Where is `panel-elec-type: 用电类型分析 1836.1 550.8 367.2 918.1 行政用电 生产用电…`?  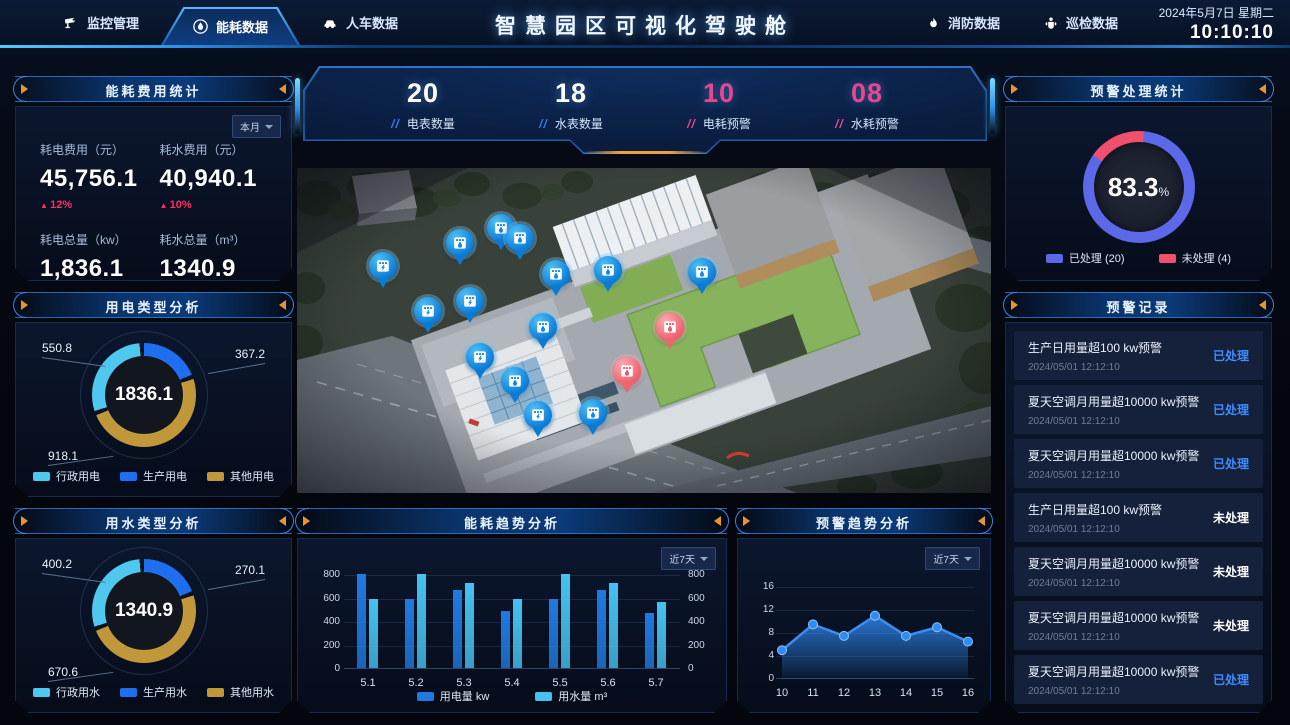
panel-elec-type: 用电类型分析 1836.1 550.8 367.2 918.1 行政用电 生产用电… is located at coordinates (153, 394).